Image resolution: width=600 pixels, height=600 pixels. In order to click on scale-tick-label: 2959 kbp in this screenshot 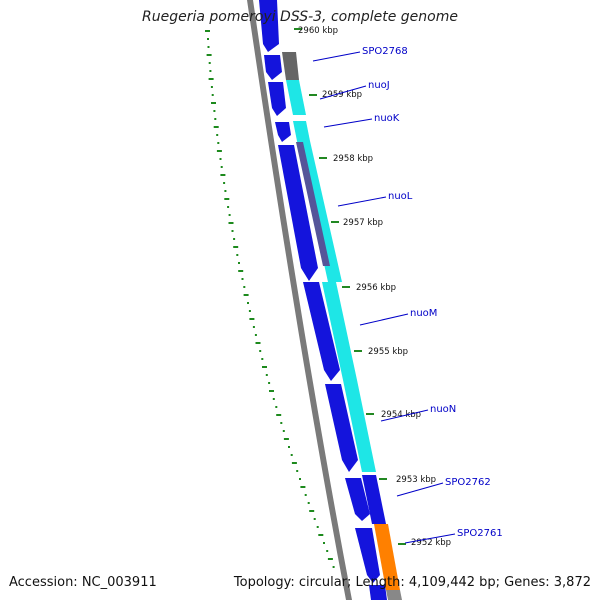, I will do `click(342, 95)`.